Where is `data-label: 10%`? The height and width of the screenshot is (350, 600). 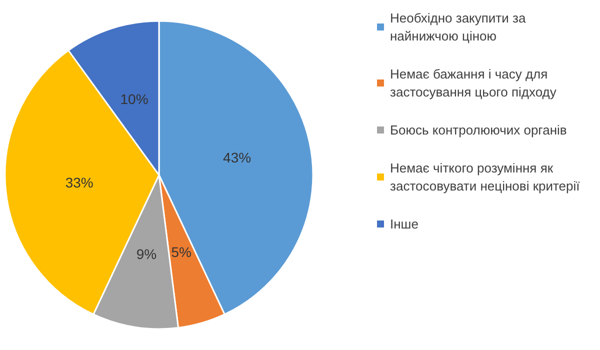 data-label: 10% is located at coordinates (134, 98).